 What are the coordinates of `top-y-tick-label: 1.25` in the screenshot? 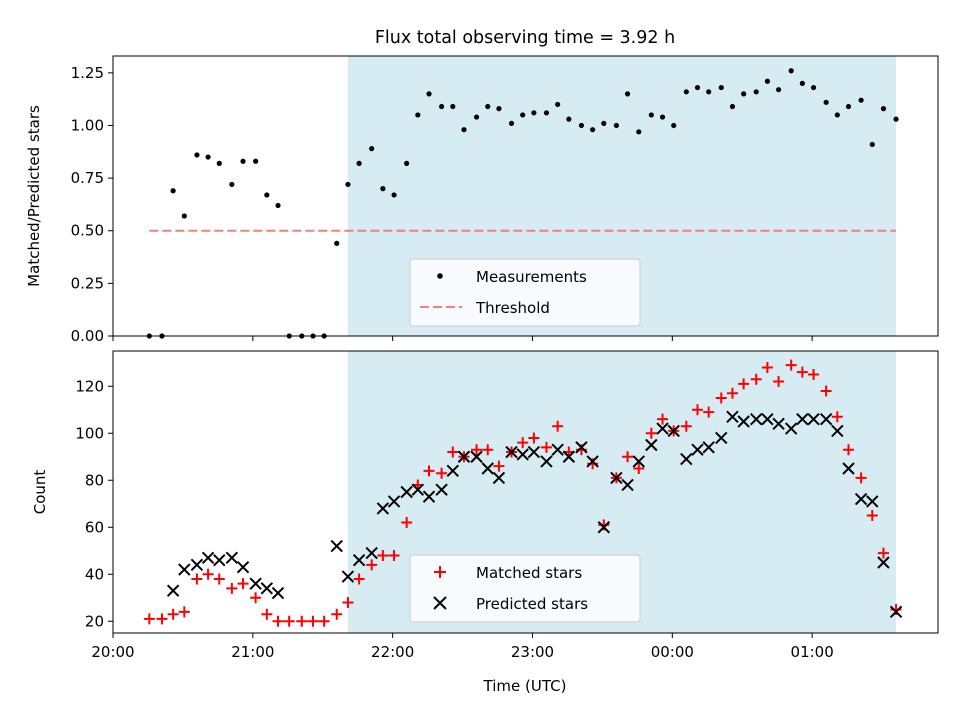 It's located at (87, 73).